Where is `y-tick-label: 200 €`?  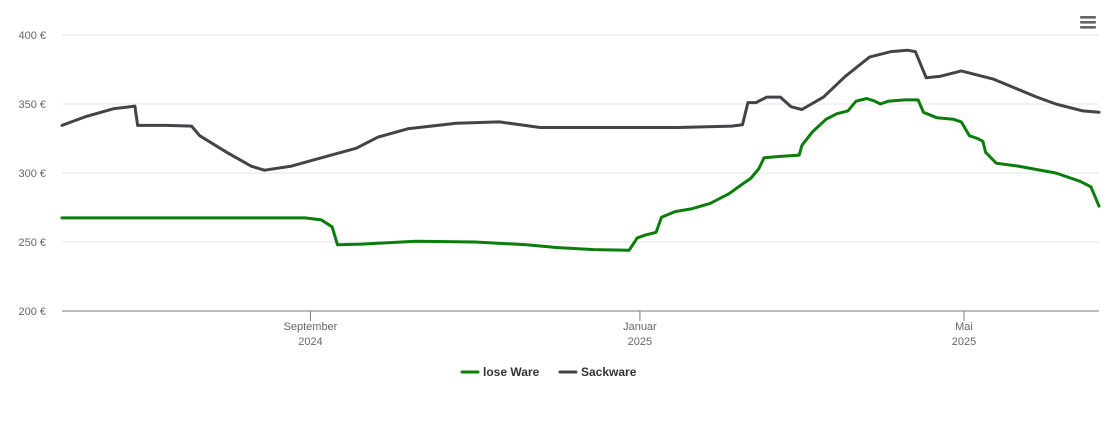
y-tick-label: 200 € is located at coordinates (32, 312).